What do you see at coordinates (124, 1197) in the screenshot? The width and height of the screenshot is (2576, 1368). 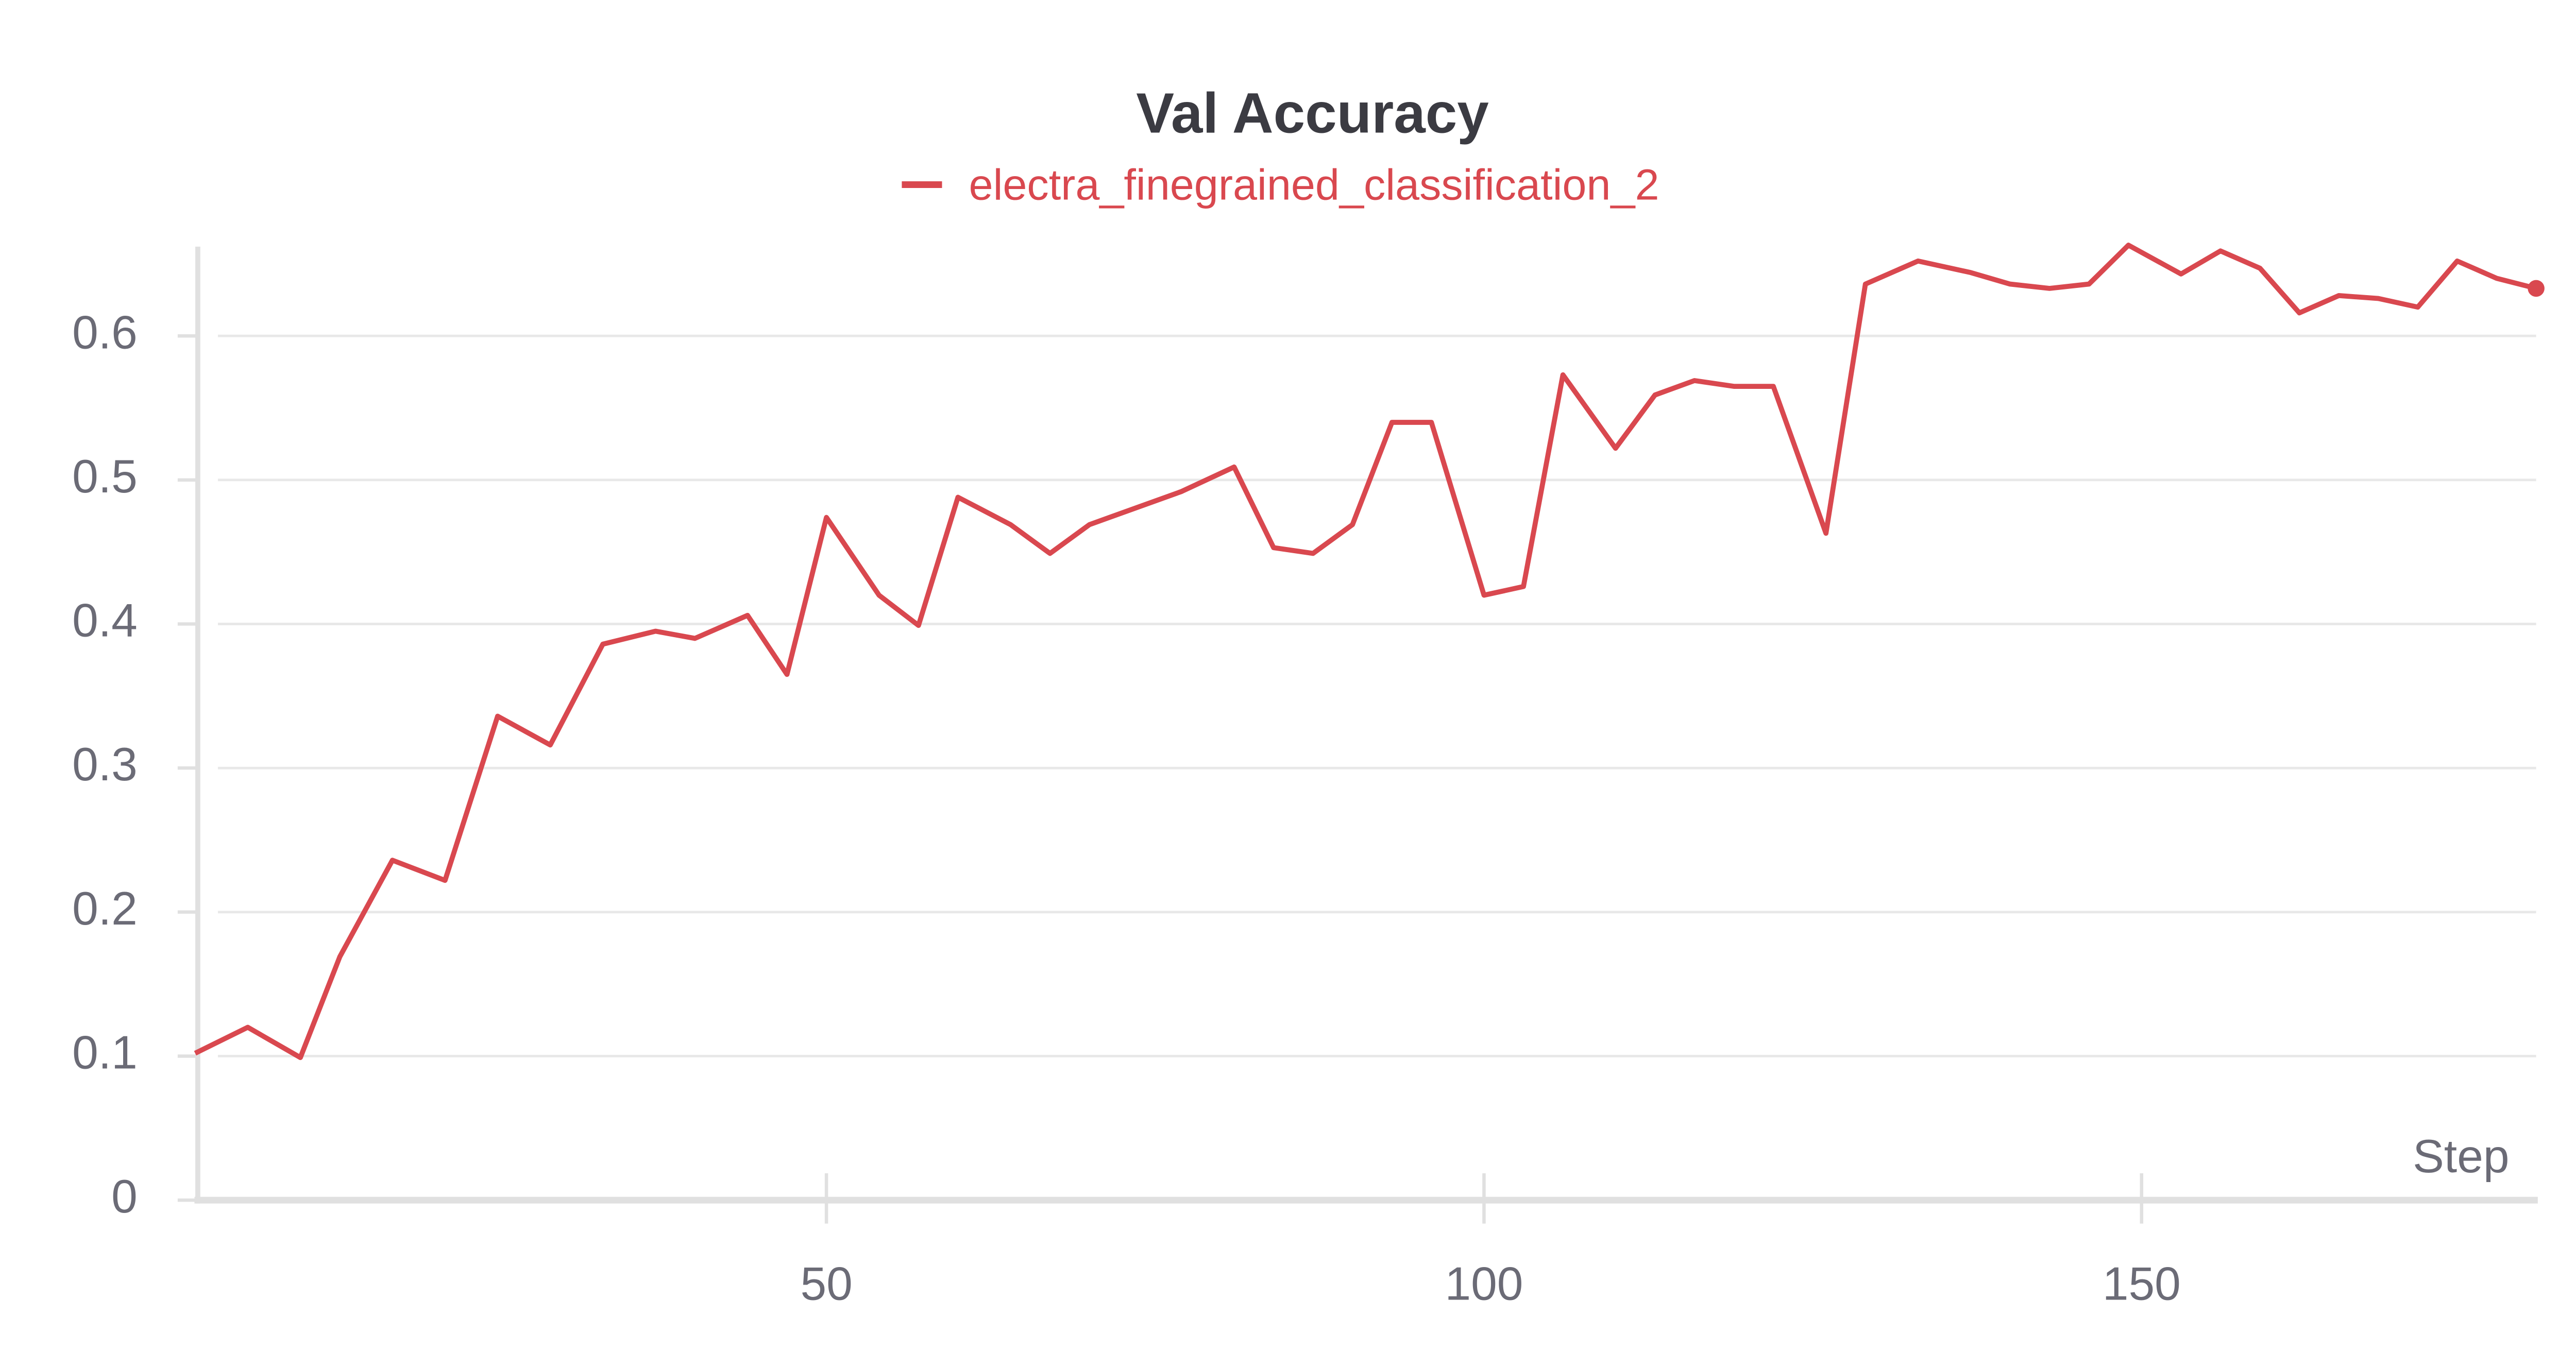 I see `y-tick-label: 0` at bounding box center [124, 1197].